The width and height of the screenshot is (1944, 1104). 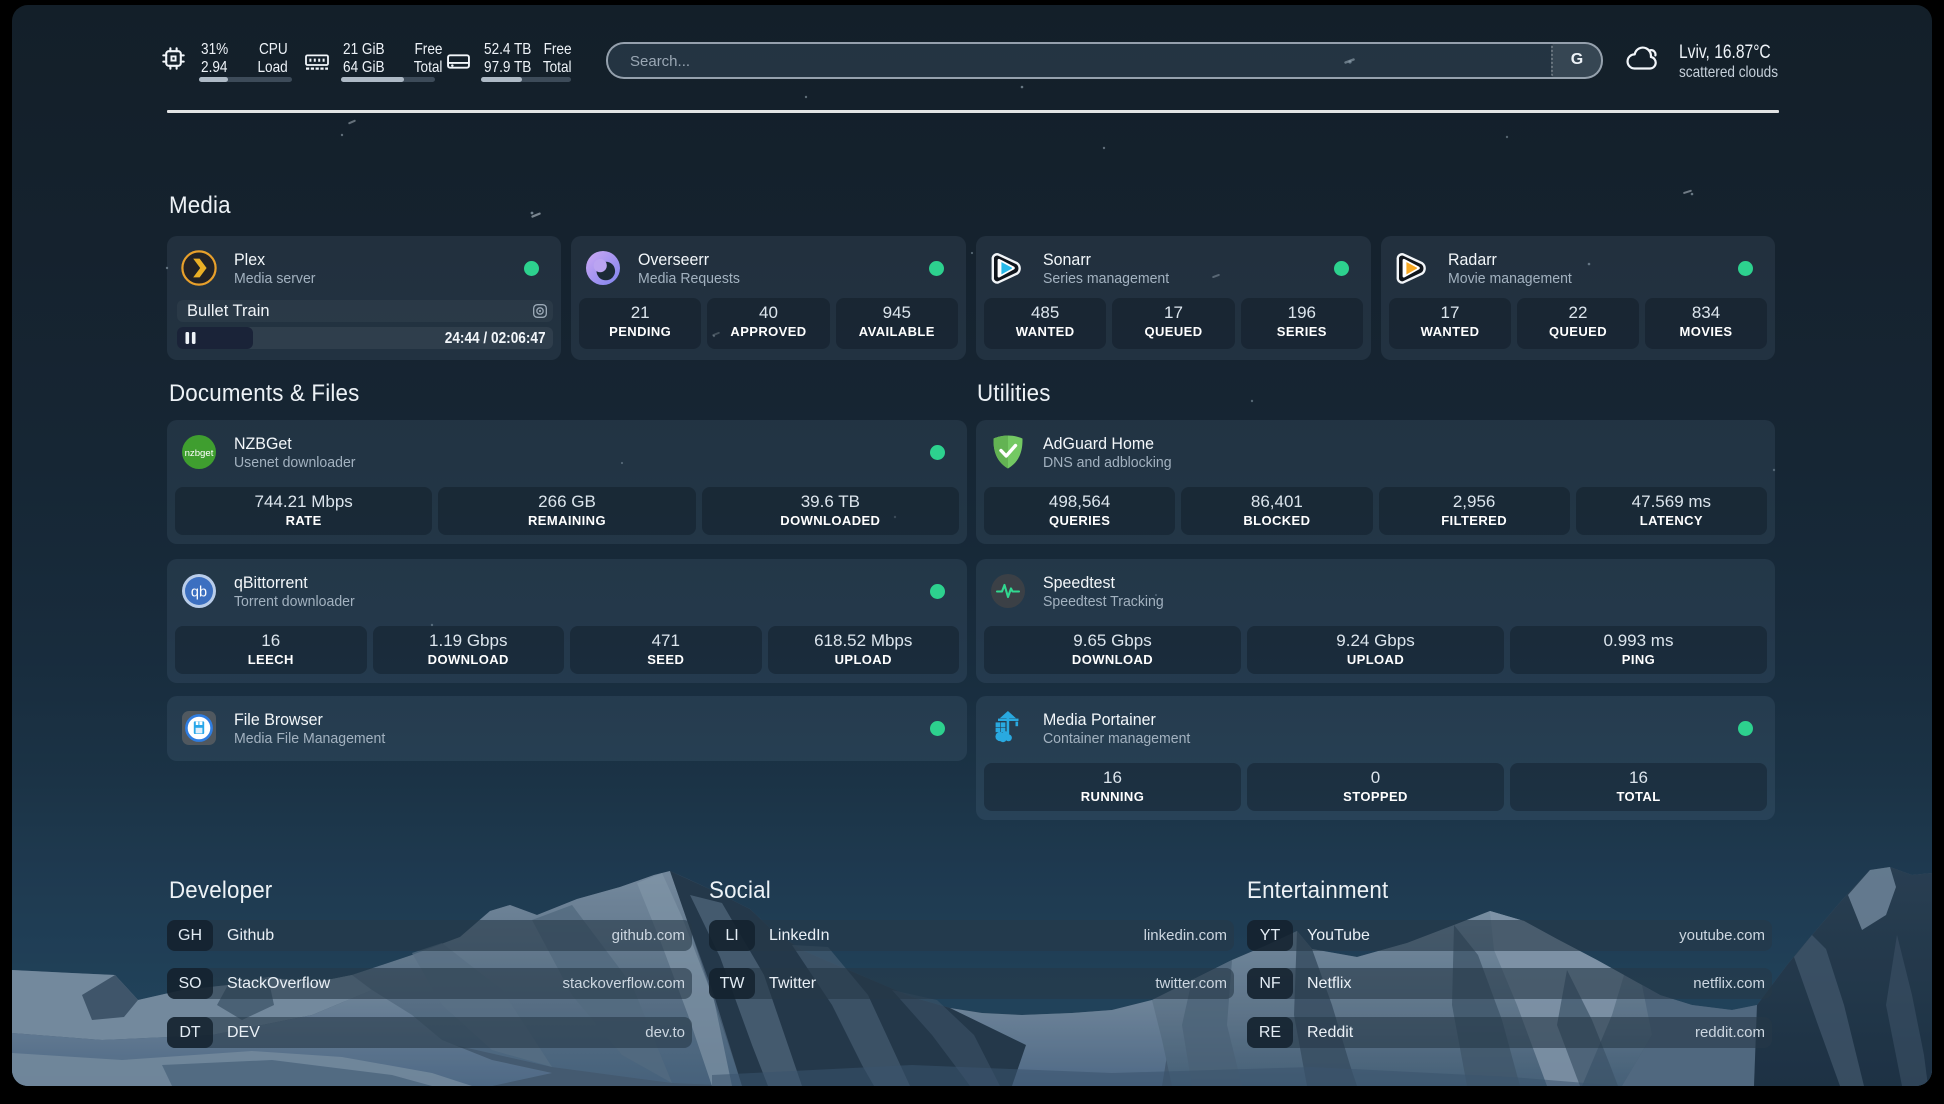 What do you see at coordinates (199, 453) in the screenshot?
I see `svg-text: nzbget` at bounding box center [199, 453].